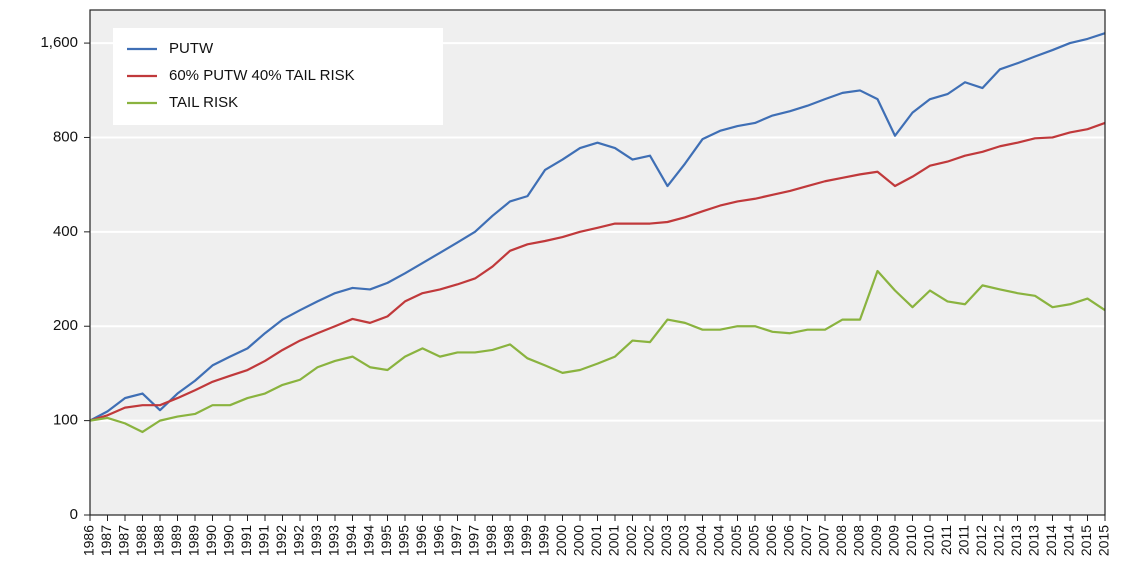  What do you see at coordinates (65, 420) in the screenshot?
I see `y-tick-label: 100` at bounding box center [65, 420].